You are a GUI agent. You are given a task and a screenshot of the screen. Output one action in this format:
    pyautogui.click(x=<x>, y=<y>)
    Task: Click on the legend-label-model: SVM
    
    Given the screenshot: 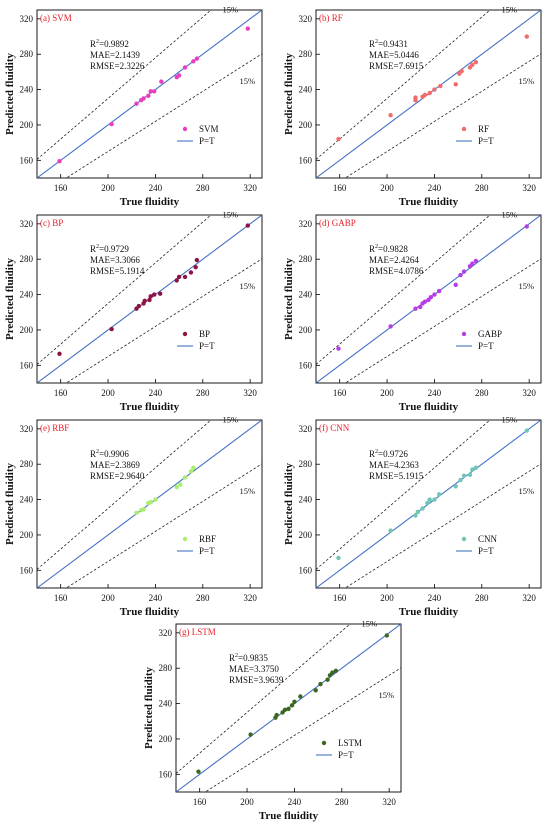 What is the action you would take?
    pyautogui.click(x=209, y=129)
    